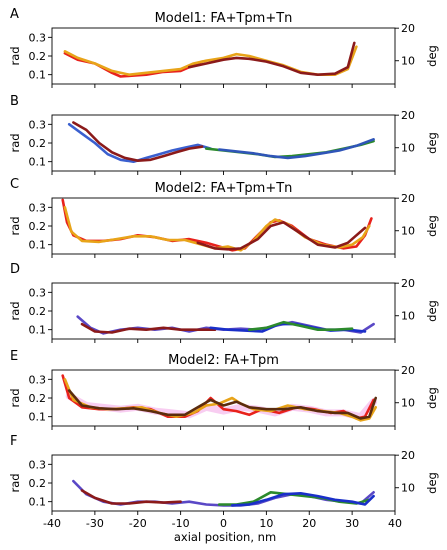  Describe the element at coordinates (224, 18) in the screenshot. I see `panel-title: Model1: FA+Tpm+Tn` at that location.